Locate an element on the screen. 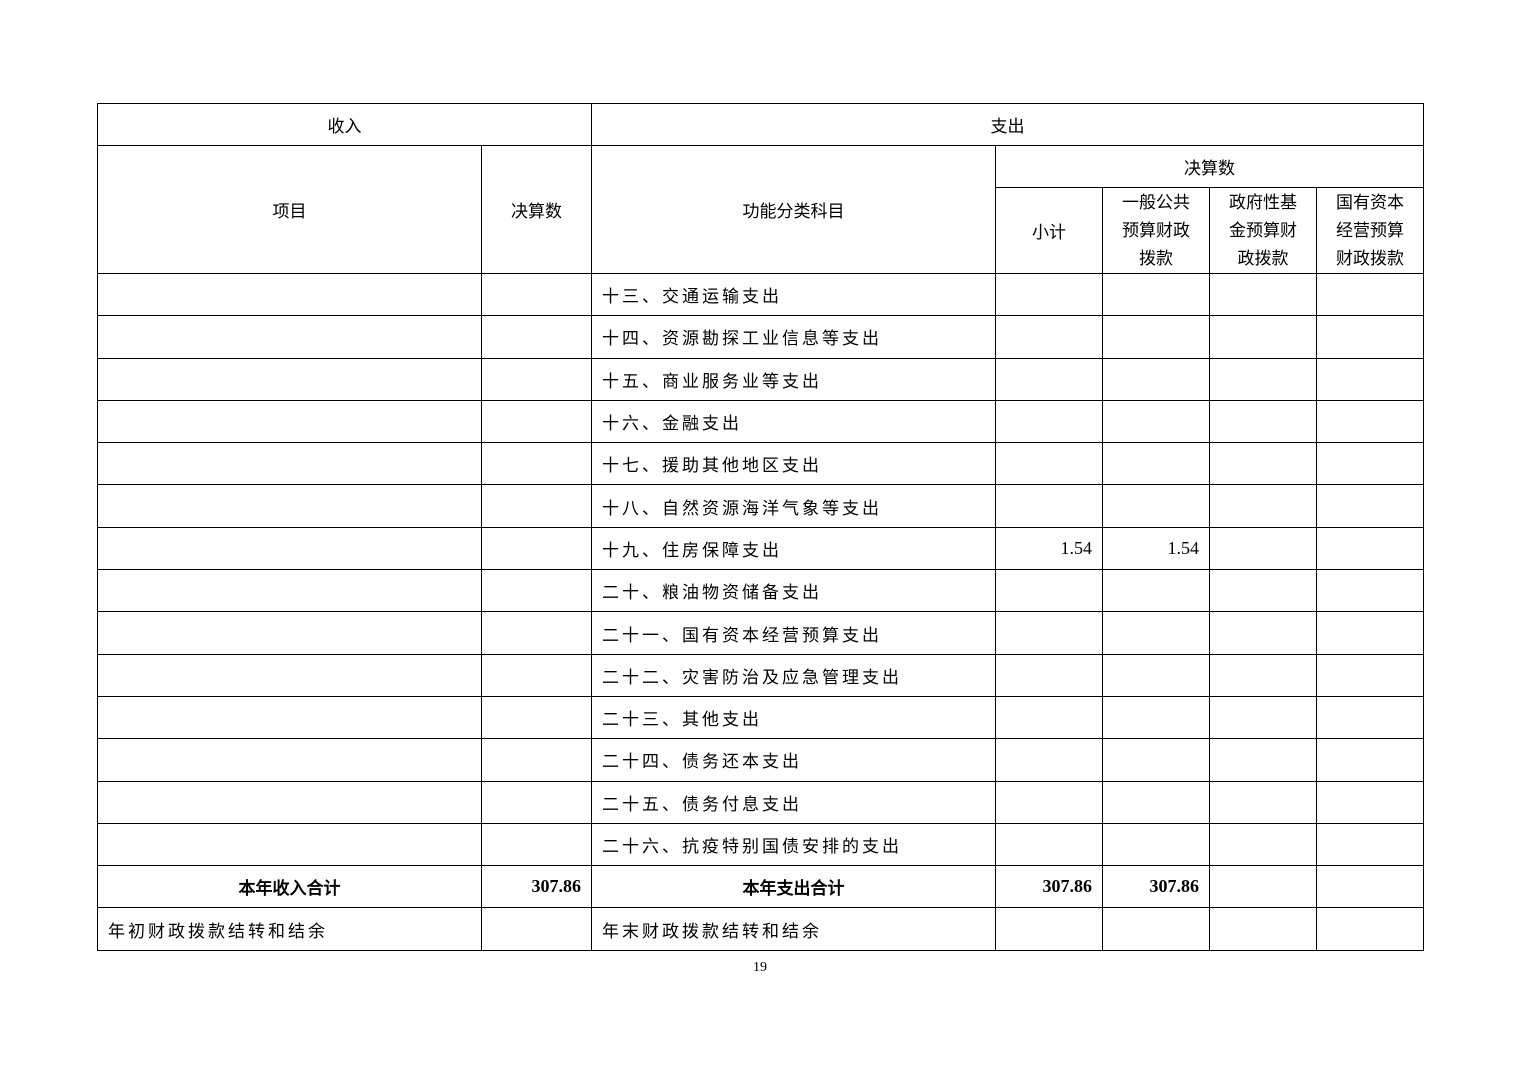 Image resolution: width=1520 pixels, height=1074 pixels. table-row: 二十三、其他支出 is located at coordinates (760, 717).